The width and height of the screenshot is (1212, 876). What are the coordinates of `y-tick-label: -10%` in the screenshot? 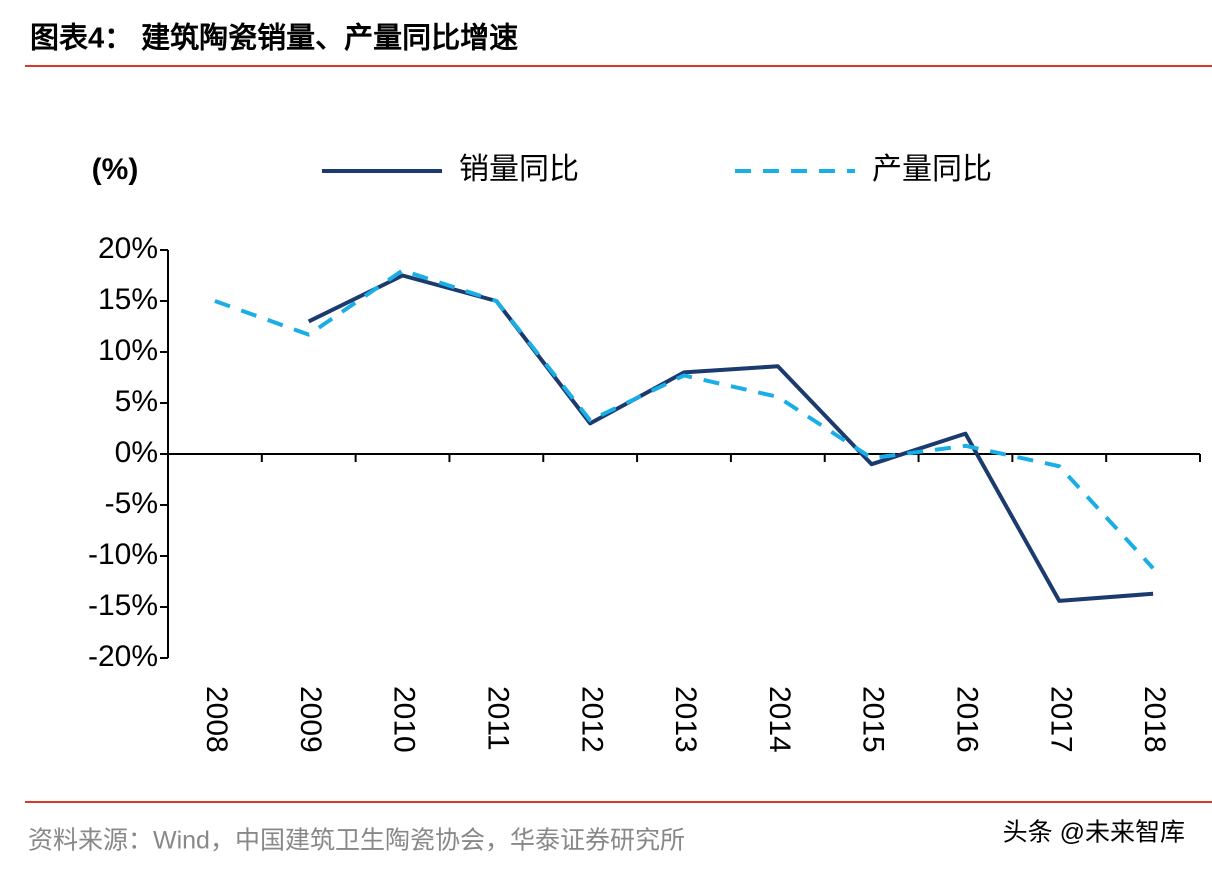 It's located at (123, 554).